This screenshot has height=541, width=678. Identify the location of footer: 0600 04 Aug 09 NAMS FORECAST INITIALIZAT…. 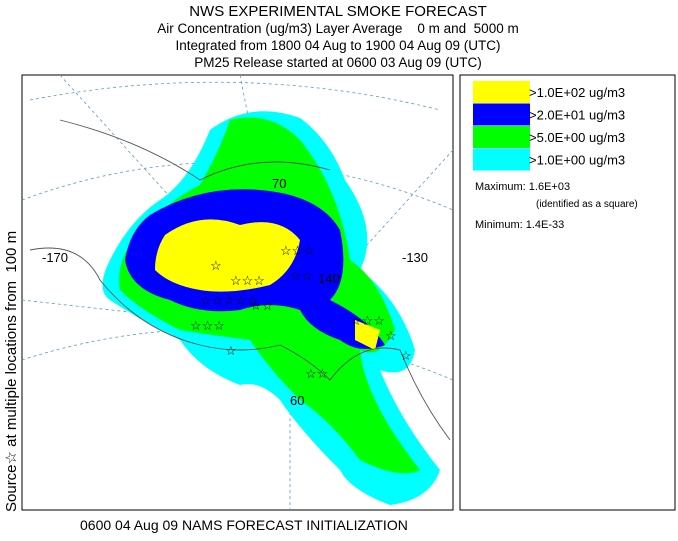
(244, 525).